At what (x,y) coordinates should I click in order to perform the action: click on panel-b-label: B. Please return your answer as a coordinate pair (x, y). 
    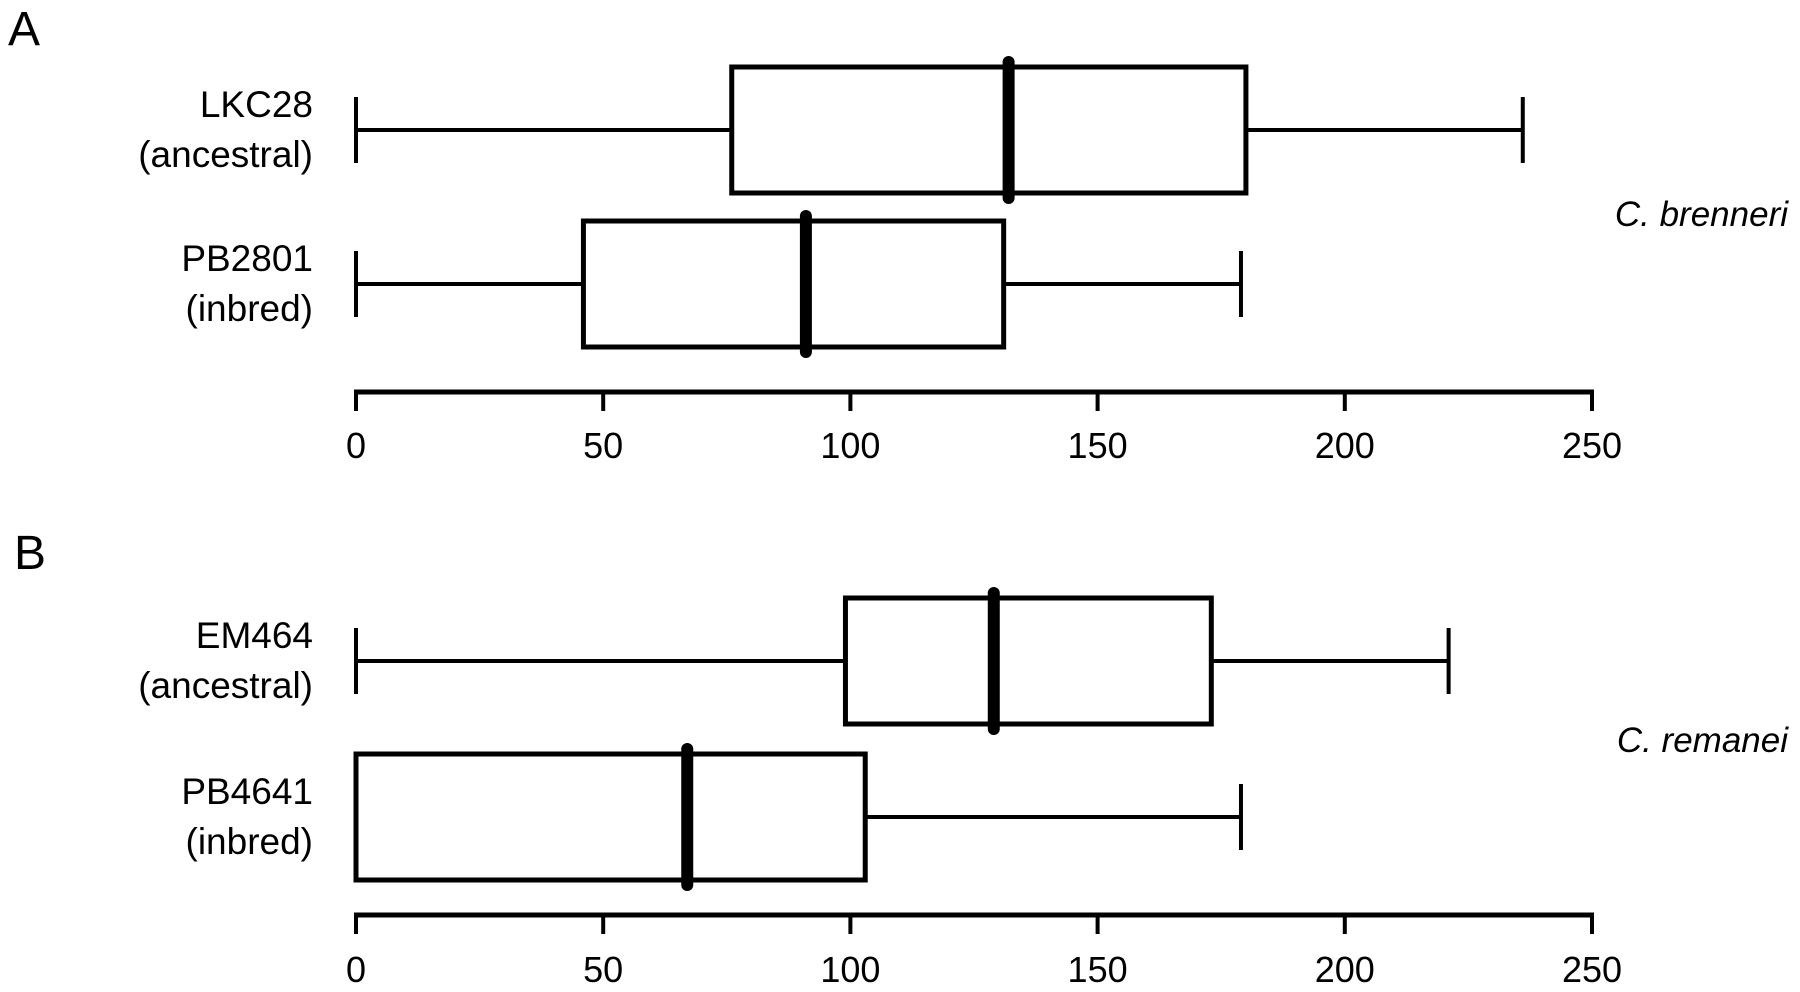
    Looking at the image, I should click on (30, 553).